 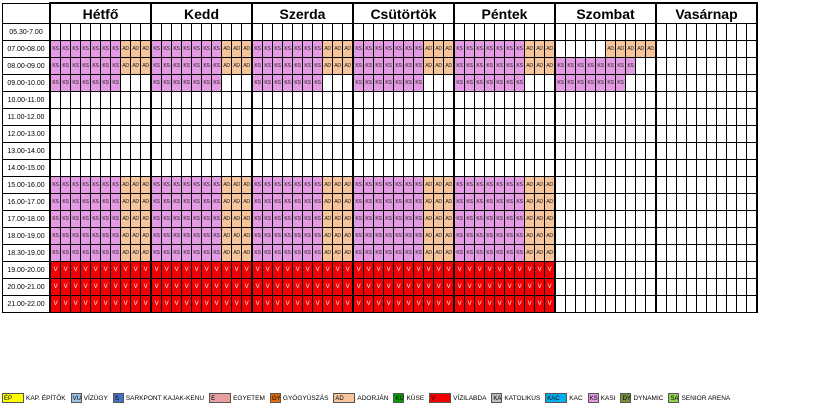 I want to click on day-header-friday: Péntek, so click(x=504, y=13).